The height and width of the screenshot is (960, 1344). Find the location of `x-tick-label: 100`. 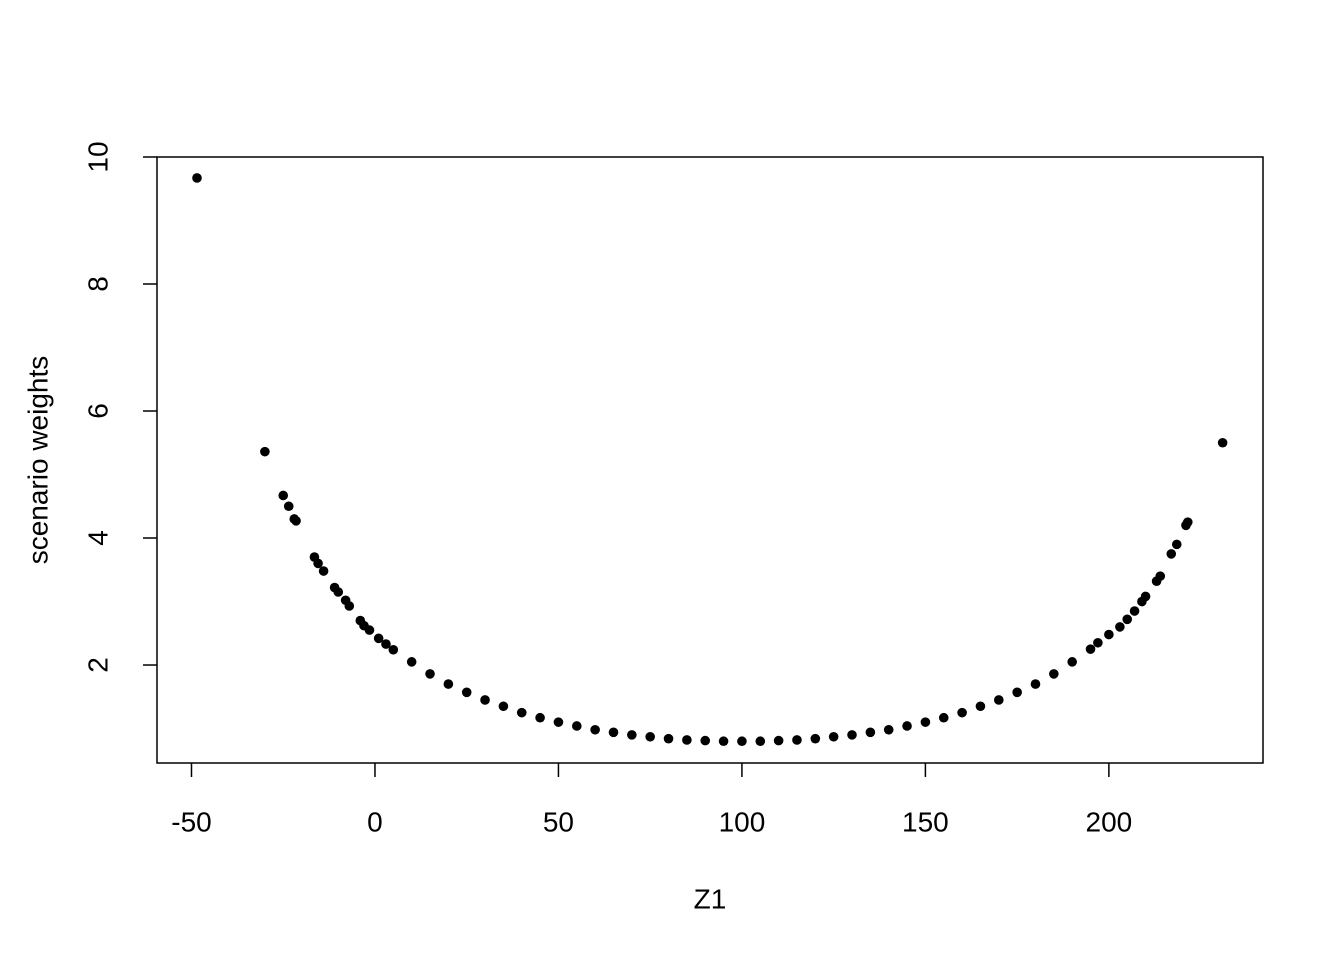

x-tick-label: 100 is located at coordinates (742, 821).